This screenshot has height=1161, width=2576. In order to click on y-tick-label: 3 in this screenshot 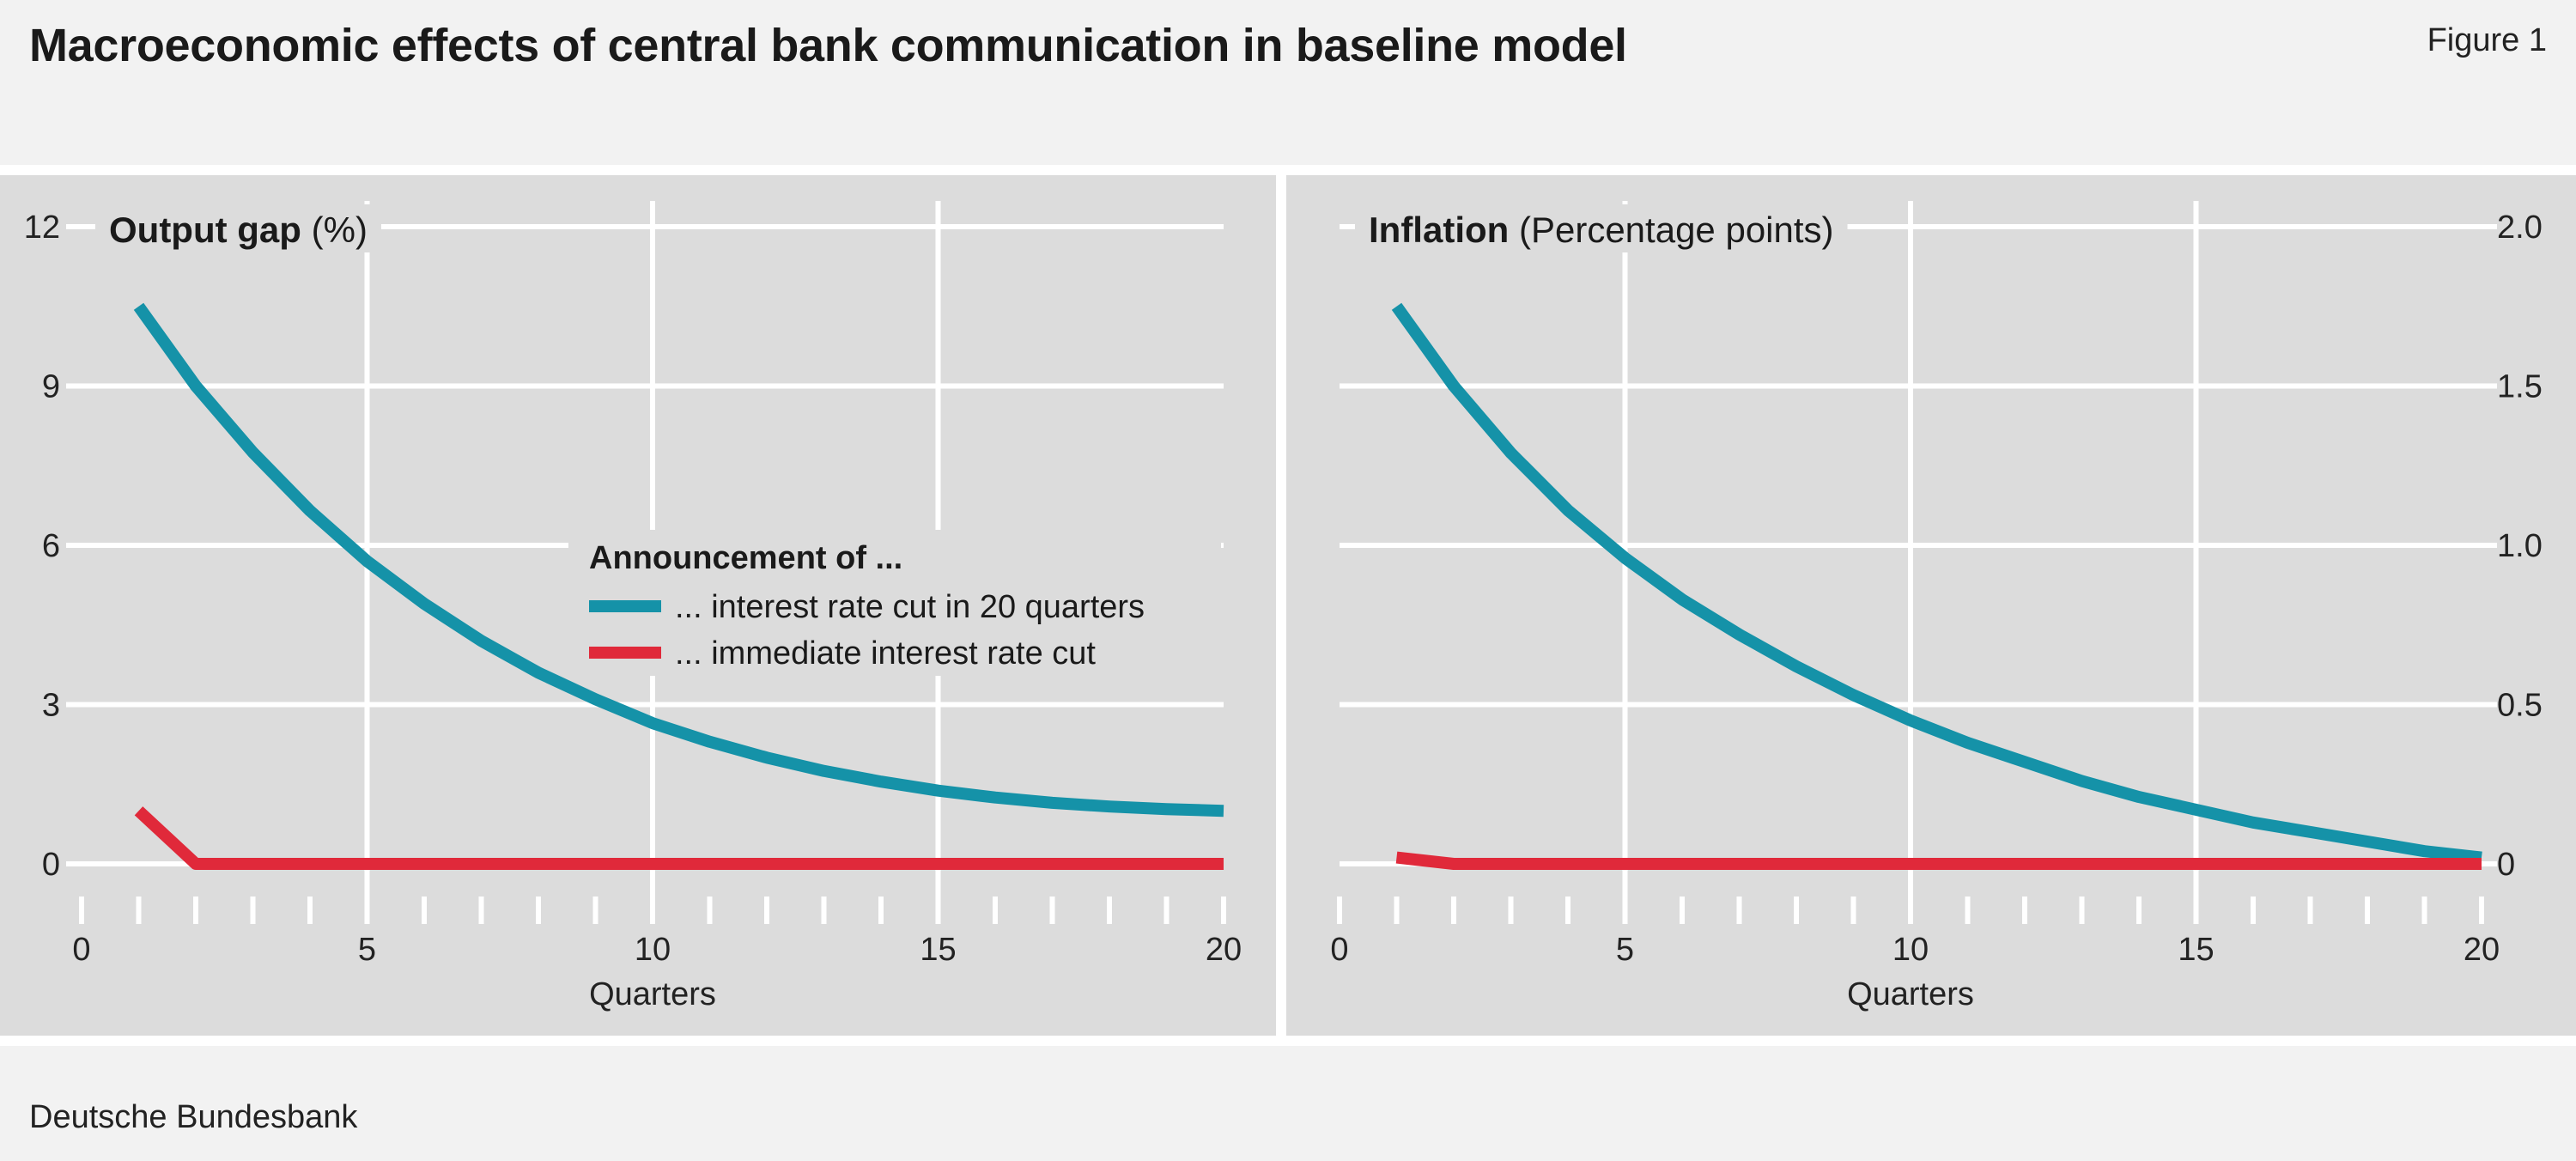, I will do `click(51, 706)`.